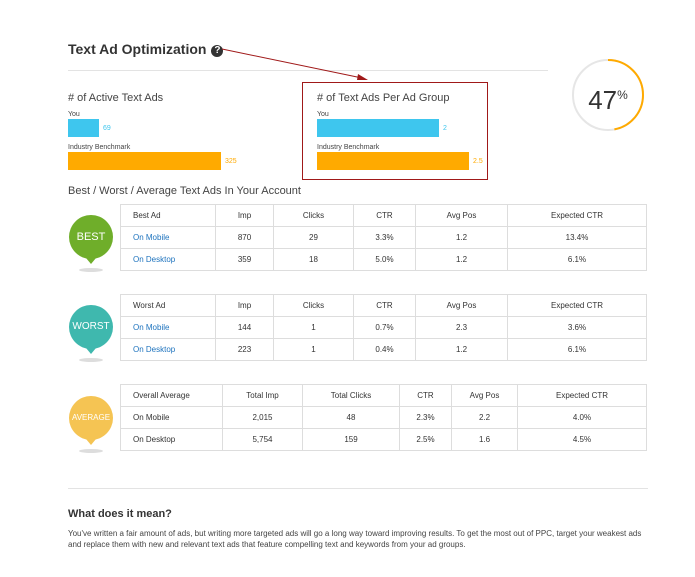  I want to click on active-ads-you-label: You, so click(74, 114).